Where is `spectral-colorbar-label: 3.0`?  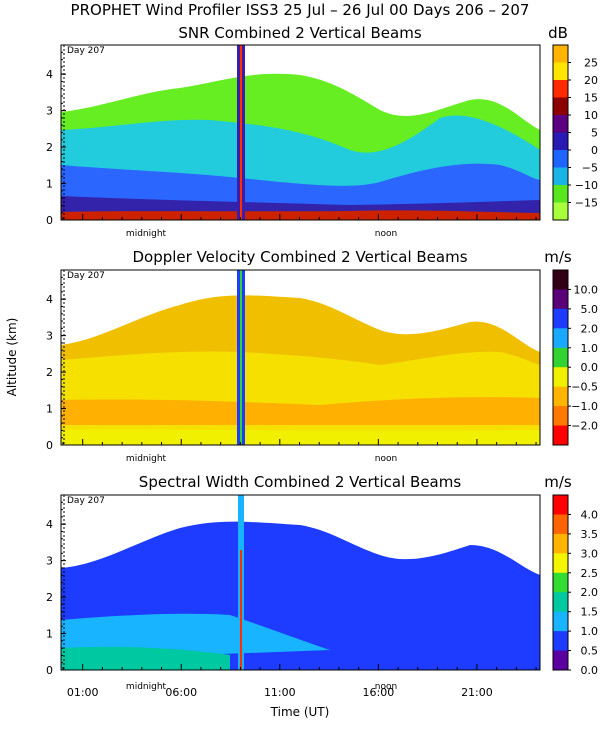 spectral-colorbar-label: 3.0 is located at coordinates (590, 553).